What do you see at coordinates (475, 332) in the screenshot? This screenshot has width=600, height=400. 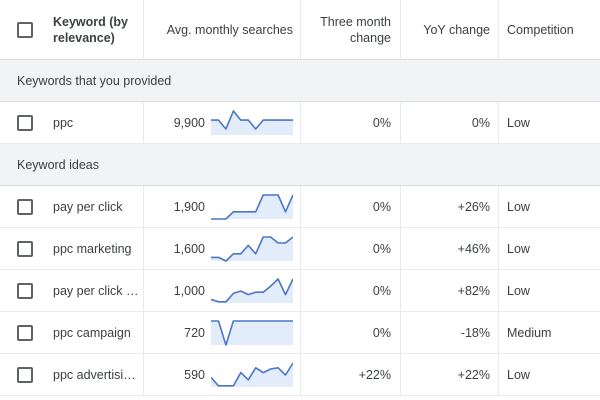 I see `yoy-change-cell: -18%` at bounding box center [475, 332].